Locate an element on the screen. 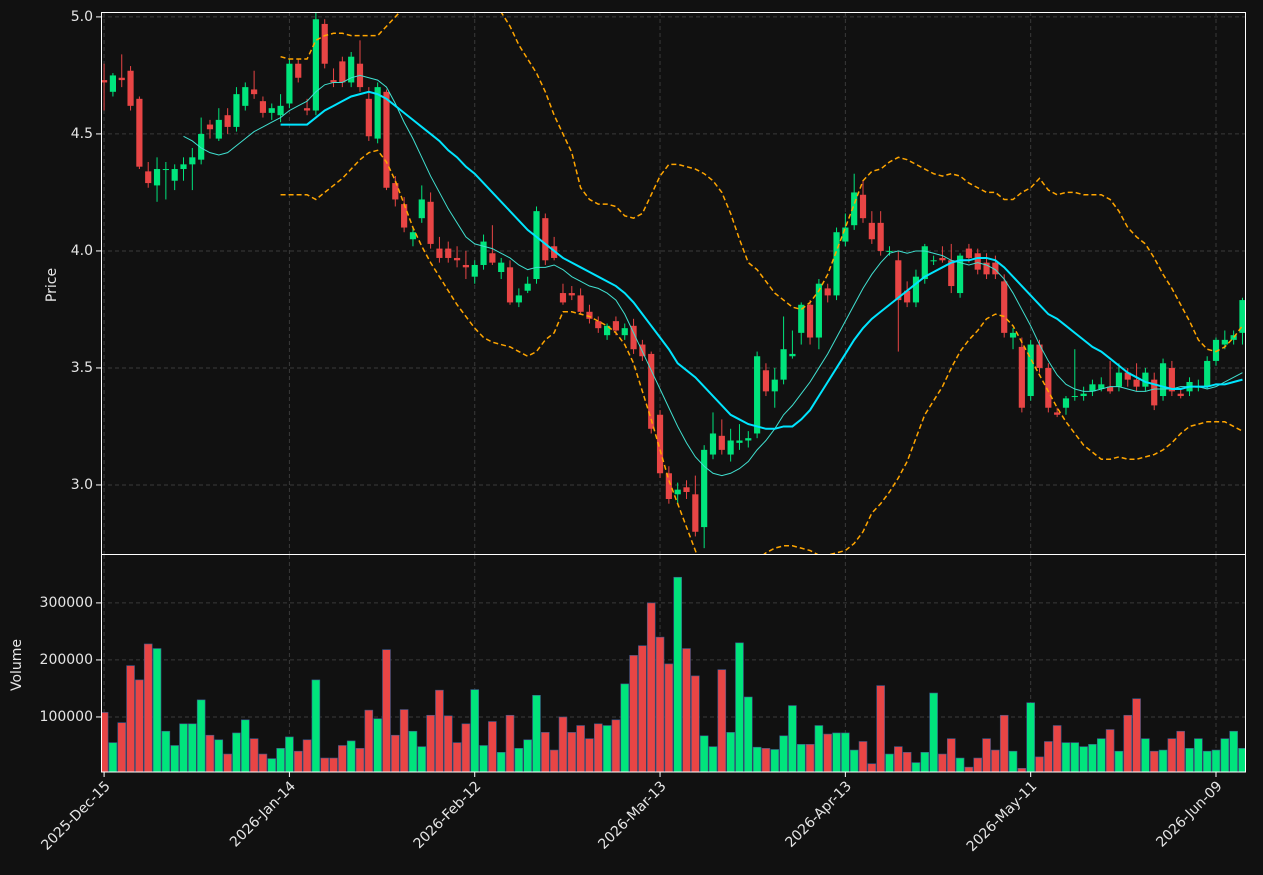 This screenshot has width=1263, height=875. y-tick-label: 3.5 is located at coordinates (82, 368).